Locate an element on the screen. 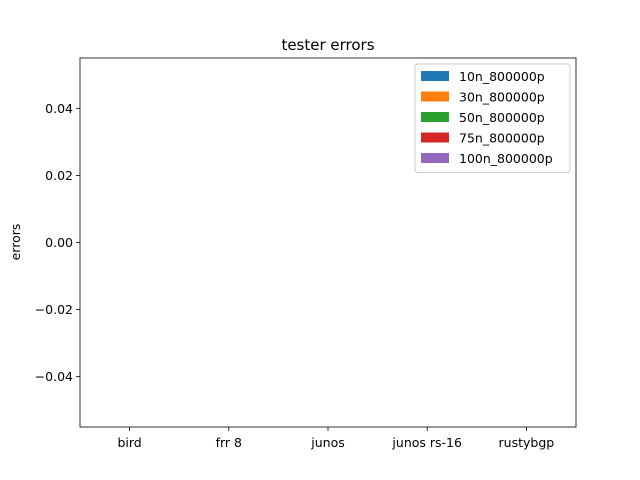  y-tick-label: 0.00 is located at coordinates (59, 242).